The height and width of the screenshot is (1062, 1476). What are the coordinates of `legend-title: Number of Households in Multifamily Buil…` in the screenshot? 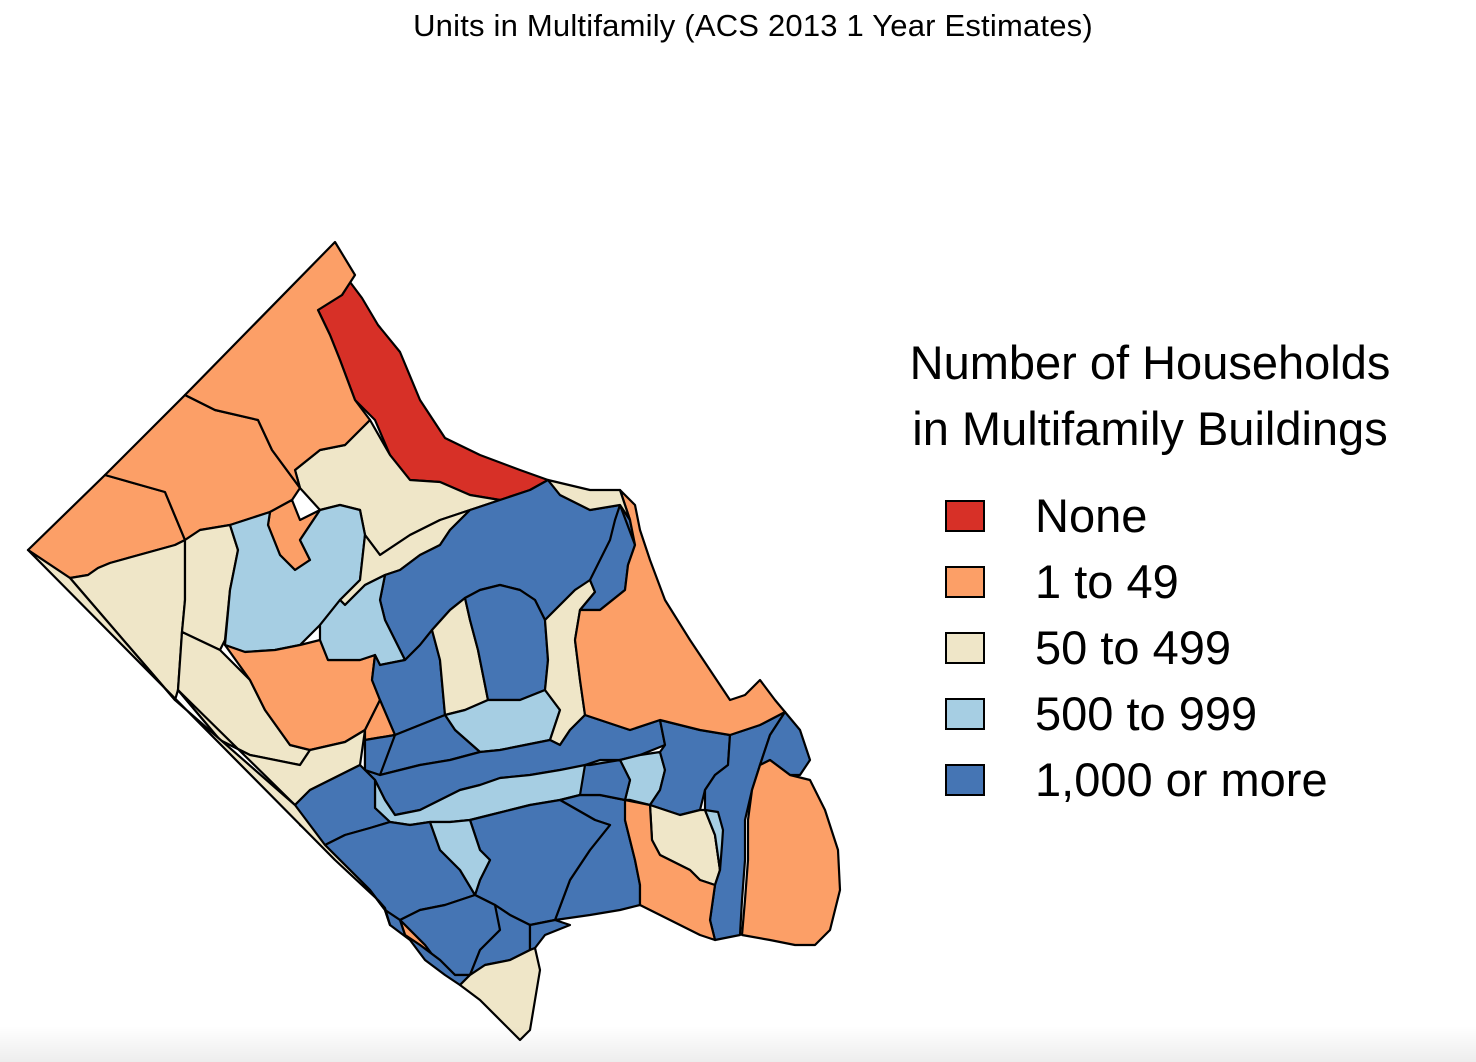 It's located at (1150, 396).